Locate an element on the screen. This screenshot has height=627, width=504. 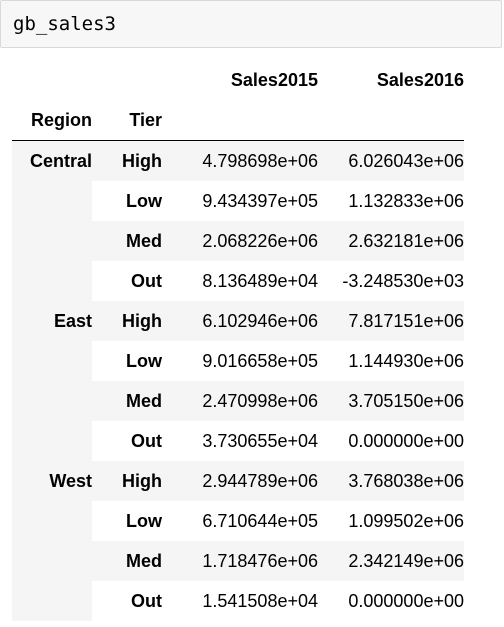
table-row: Out 8.136489e+04 -3.248530e+03 is located at coordinates (238, 281).